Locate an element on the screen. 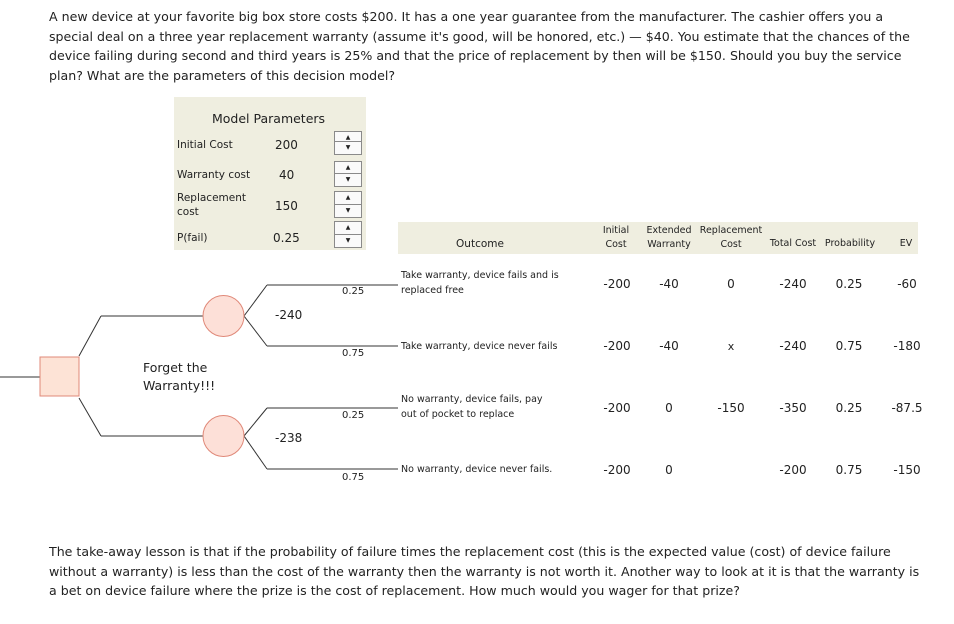 Image resolution: width=954 pixels, height=624 pixels. row-3-initial: -200 is located at coordinates (617, 408).